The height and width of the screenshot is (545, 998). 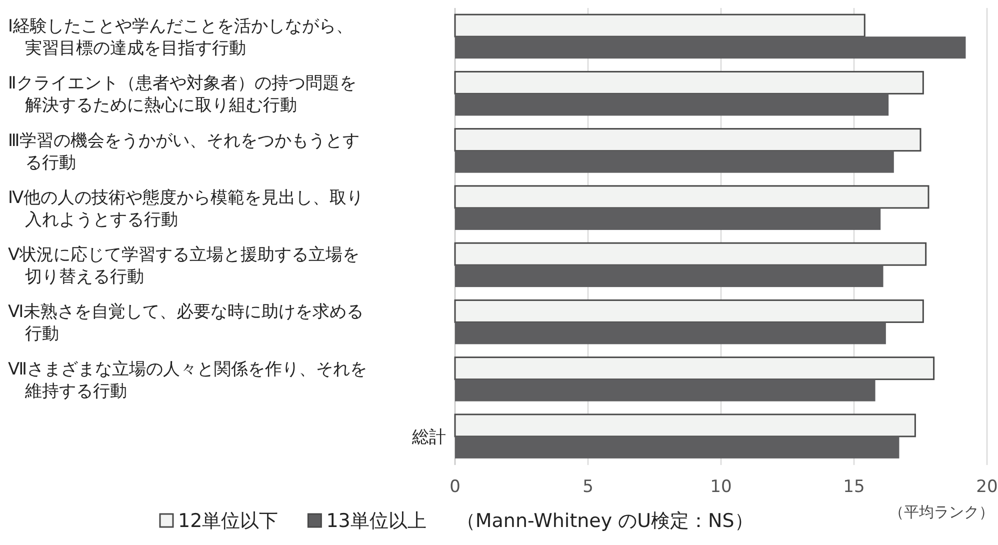 I want to click on y-tick-label: Ⅴ状況に応じて学習する立場と援助する立場を切り替える行動, so click(x=184, y=266).